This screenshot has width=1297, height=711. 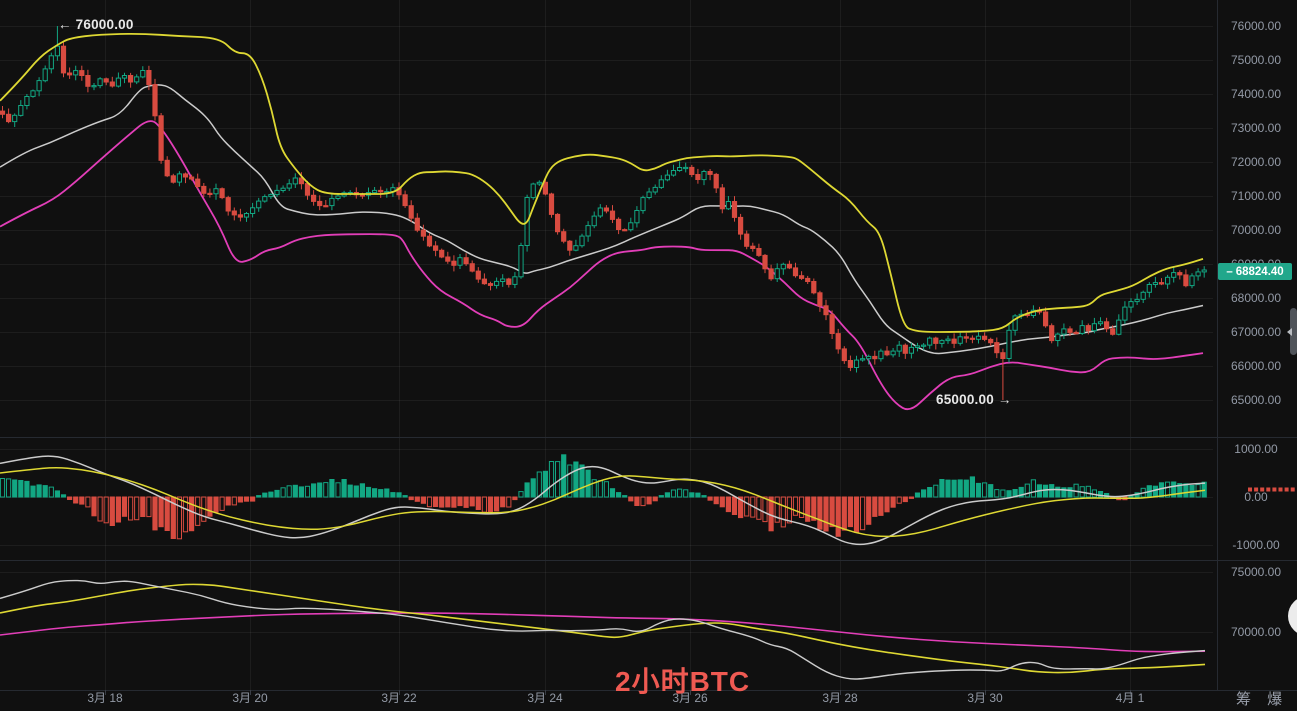 What do you see at coordinates (1271, 489) in the screenshot?
I see `macd-gutter-dashes` at bounding box center [1271, 489].